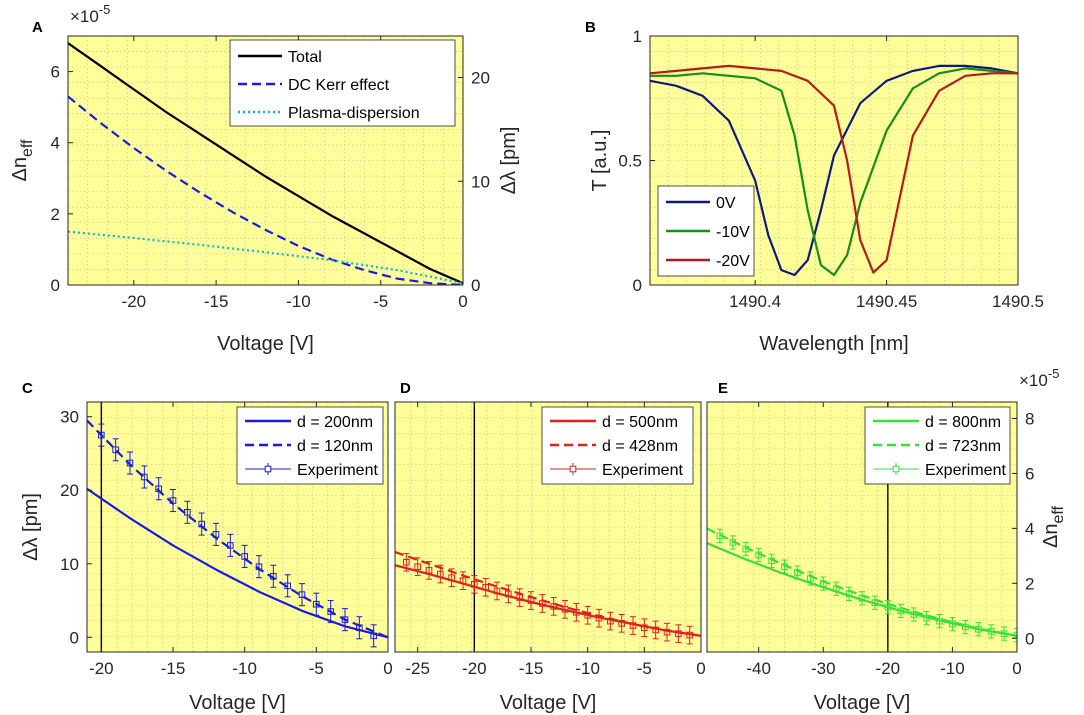  I want to click on grid, so click(862, 527).